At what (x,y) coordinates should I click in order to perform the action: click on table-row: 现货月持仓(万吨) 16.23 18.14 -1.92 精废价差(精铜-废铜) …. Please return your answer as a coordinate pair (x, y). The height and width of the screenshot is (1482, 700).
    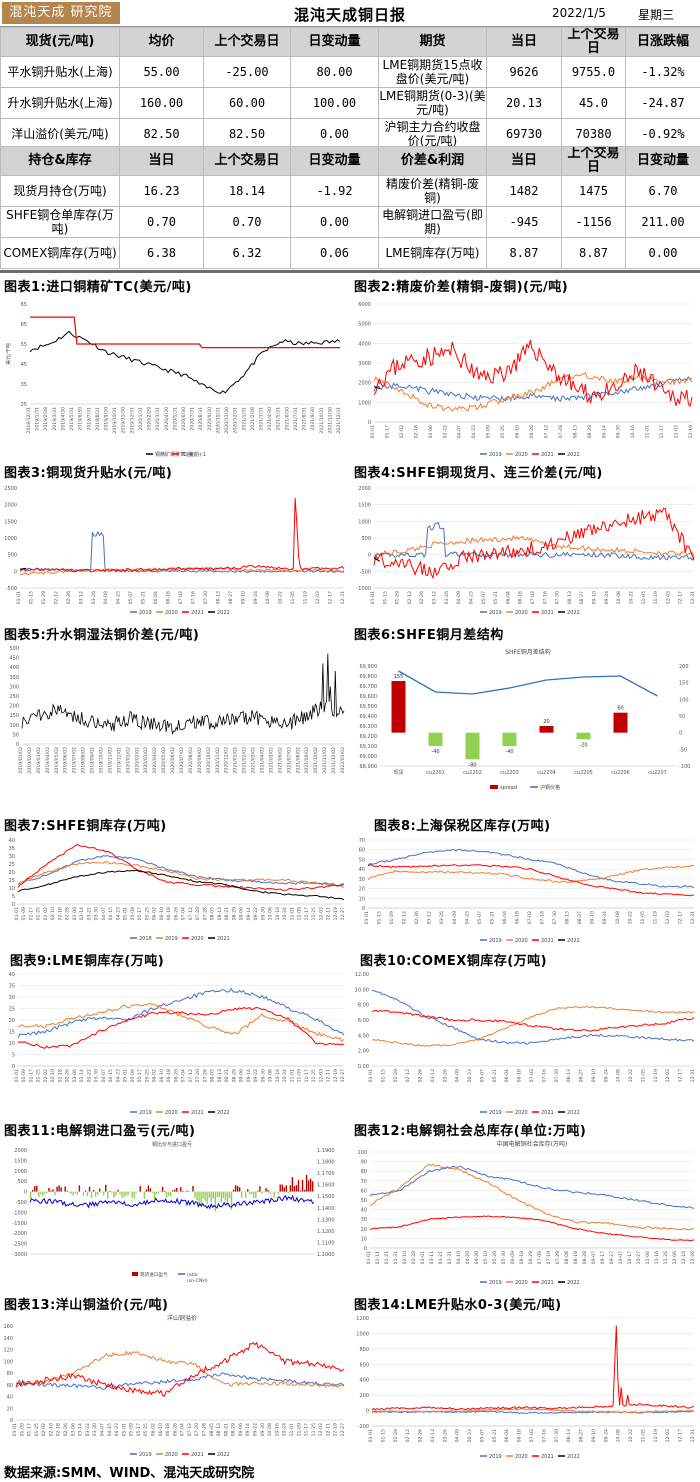
    Looking at the image, I should click on (350, 191).